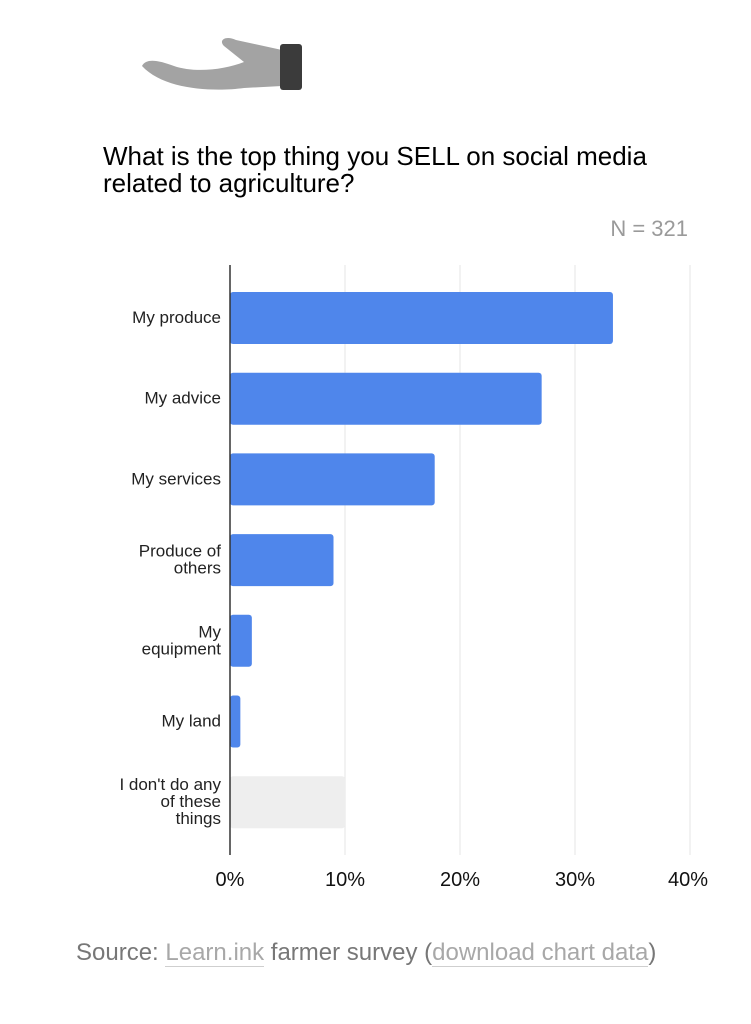 Image resolution: width=751 pixels, height=1024 pixels. Describe the element at coordinates (197, 568) in the screenshot. I see `category-label-line: others` at that location.